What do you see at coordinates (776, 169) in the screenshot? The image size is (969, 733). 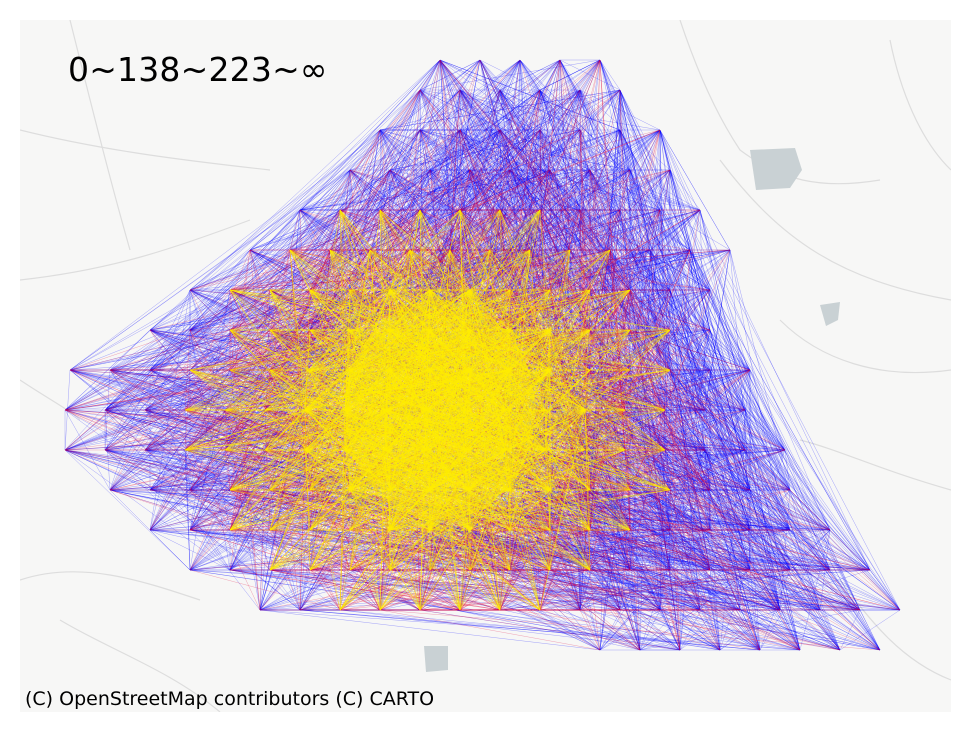 I see `lake-northeast` at bounding box center [776, 169].